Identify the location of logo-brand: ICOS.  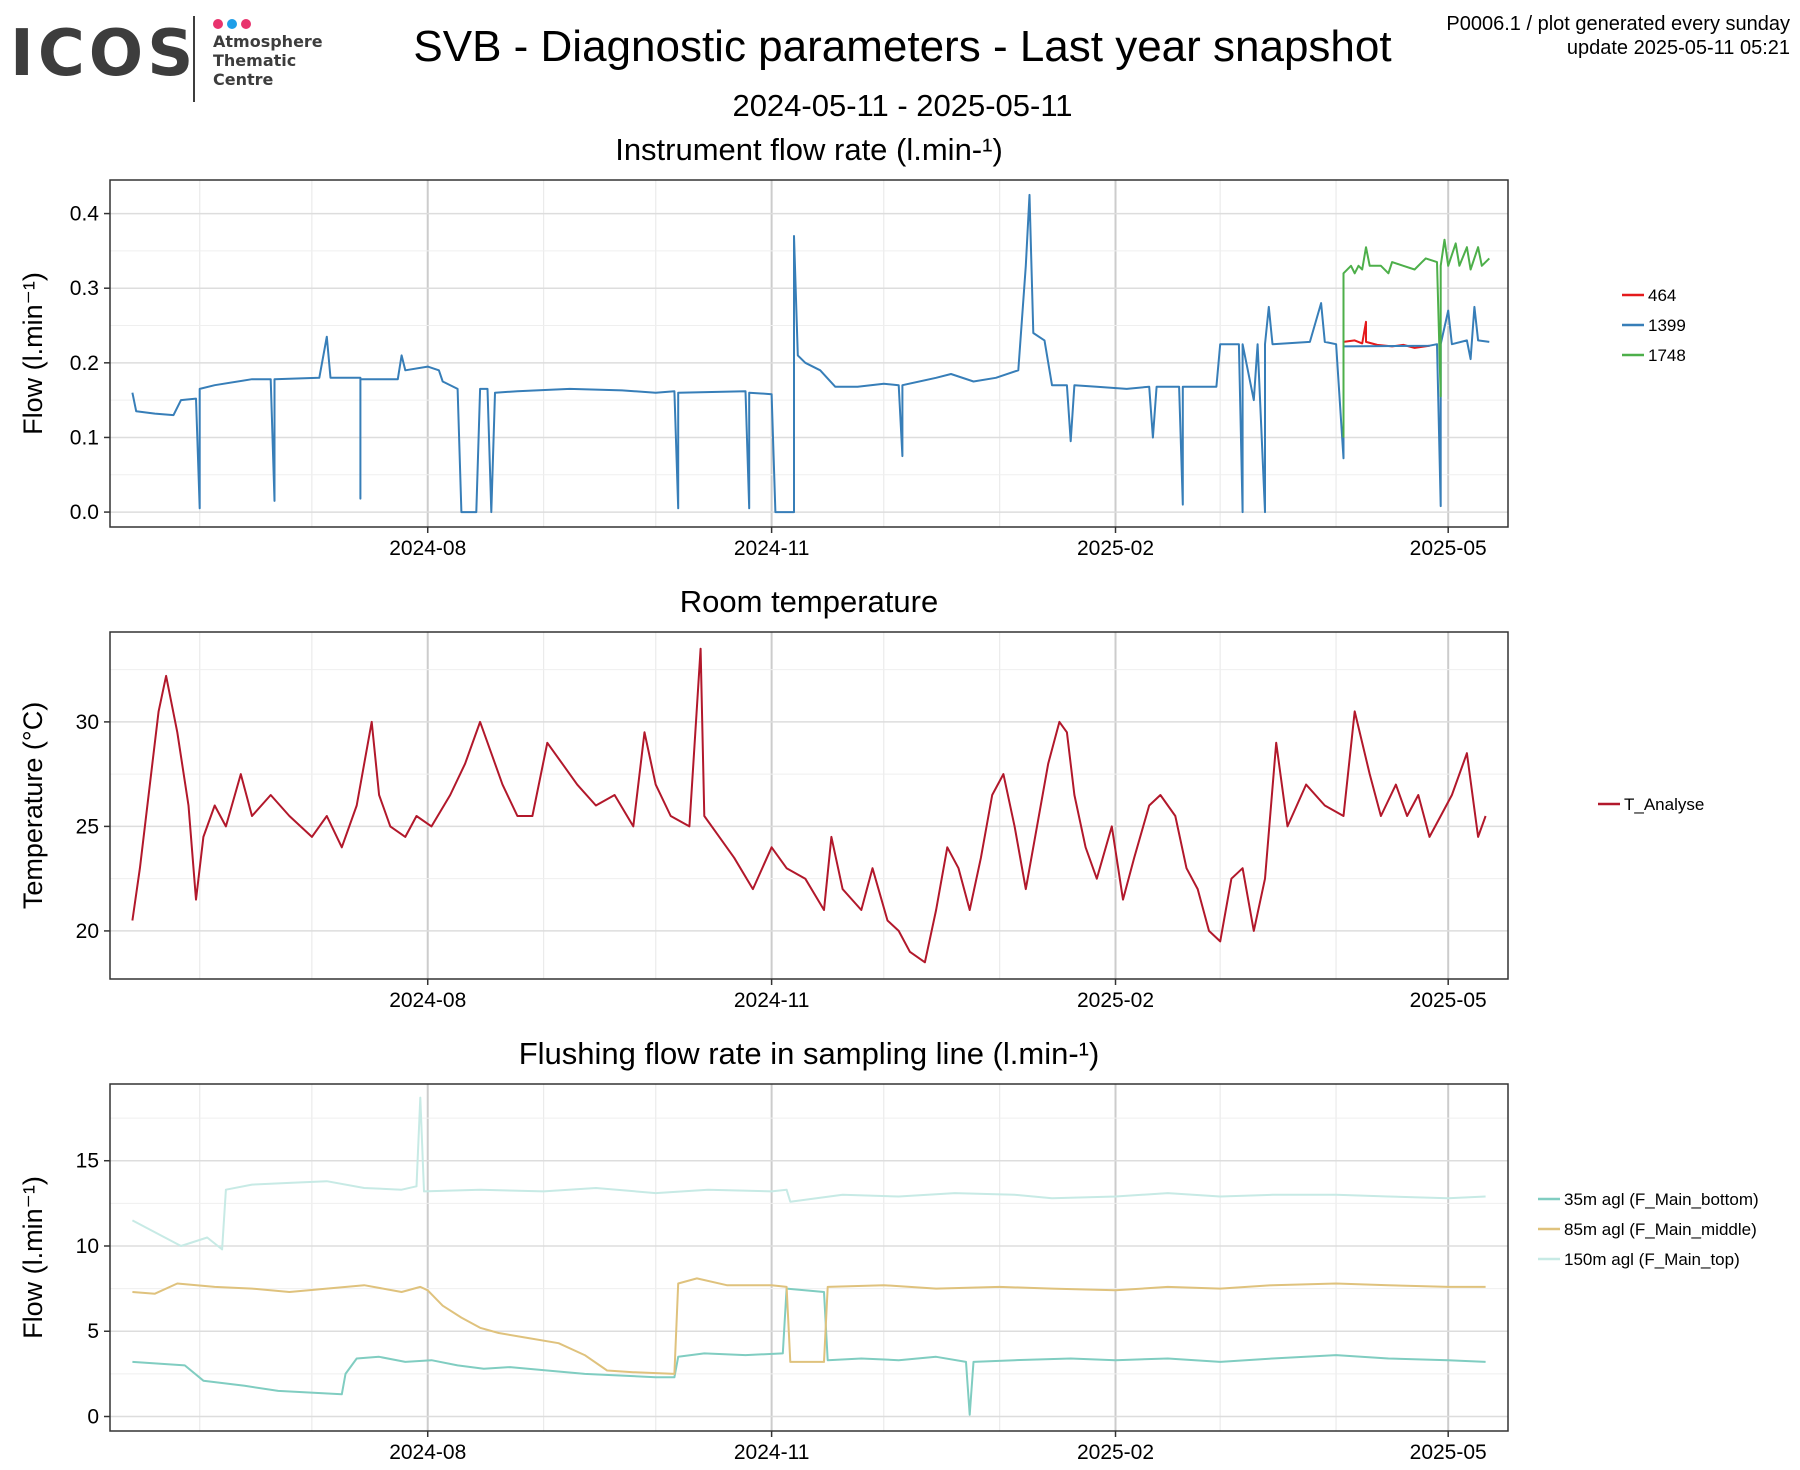
(104, 54).